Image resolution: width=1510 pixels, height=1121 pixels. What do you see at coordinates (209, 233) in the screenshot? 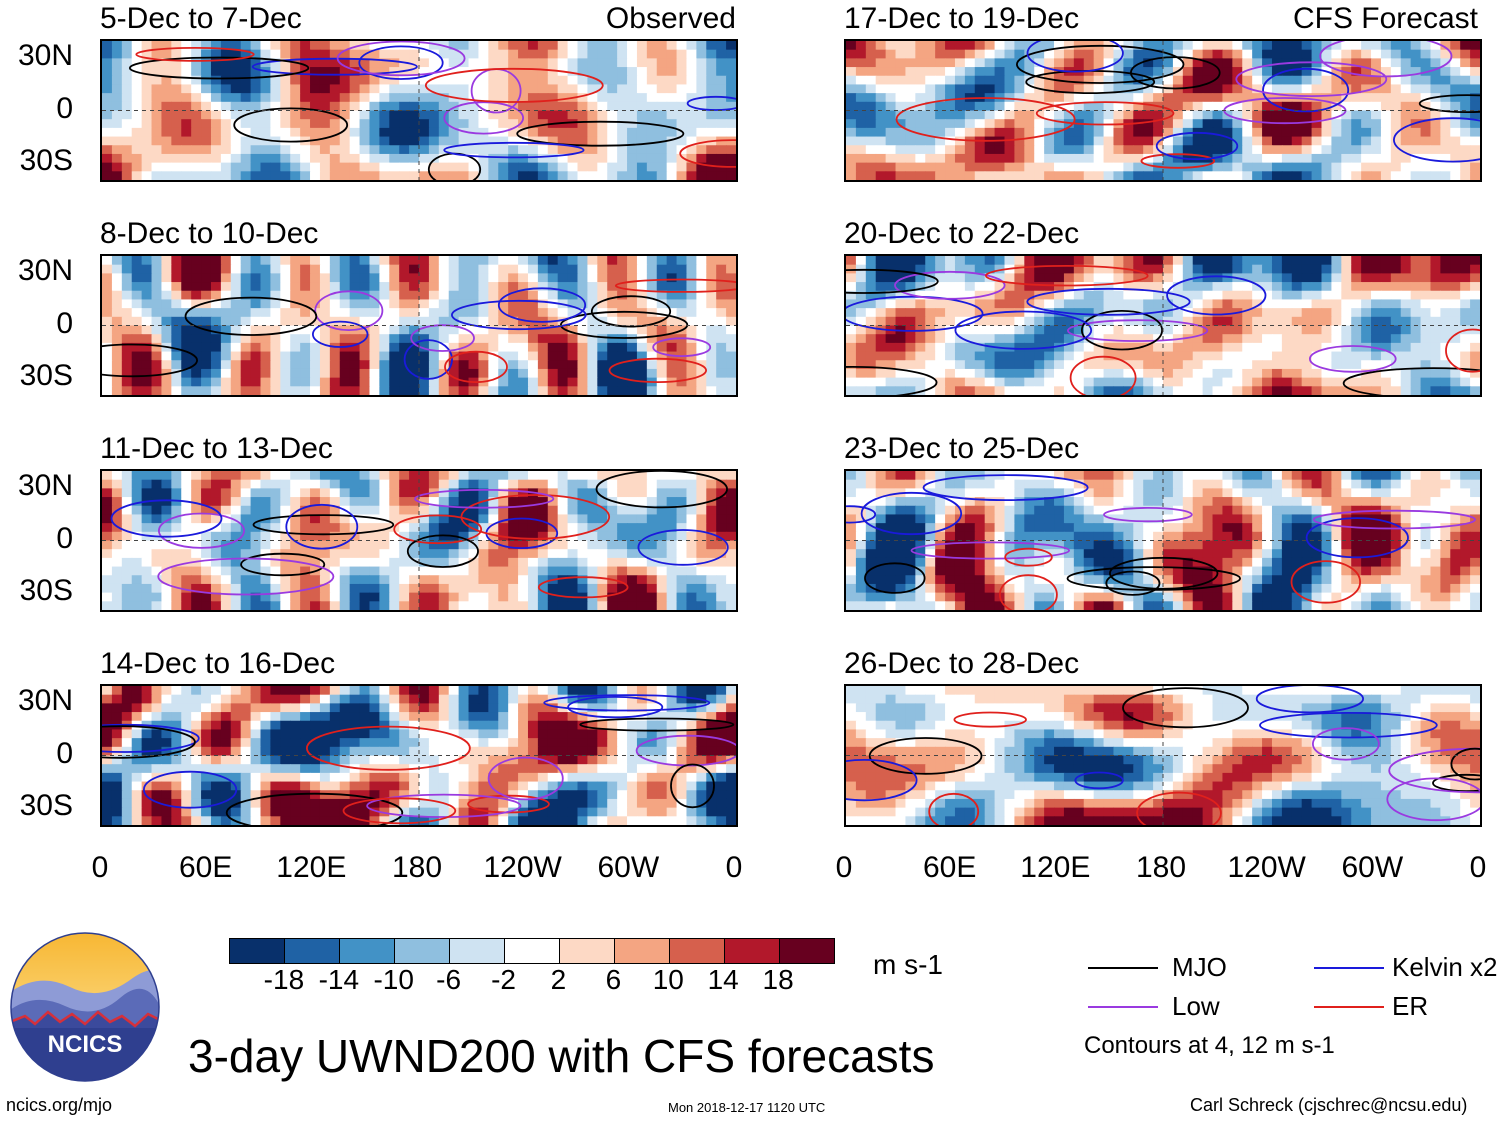
I see `panel-title-2: 8-Dec to 10-Dec` at bounding box center [209, 233].